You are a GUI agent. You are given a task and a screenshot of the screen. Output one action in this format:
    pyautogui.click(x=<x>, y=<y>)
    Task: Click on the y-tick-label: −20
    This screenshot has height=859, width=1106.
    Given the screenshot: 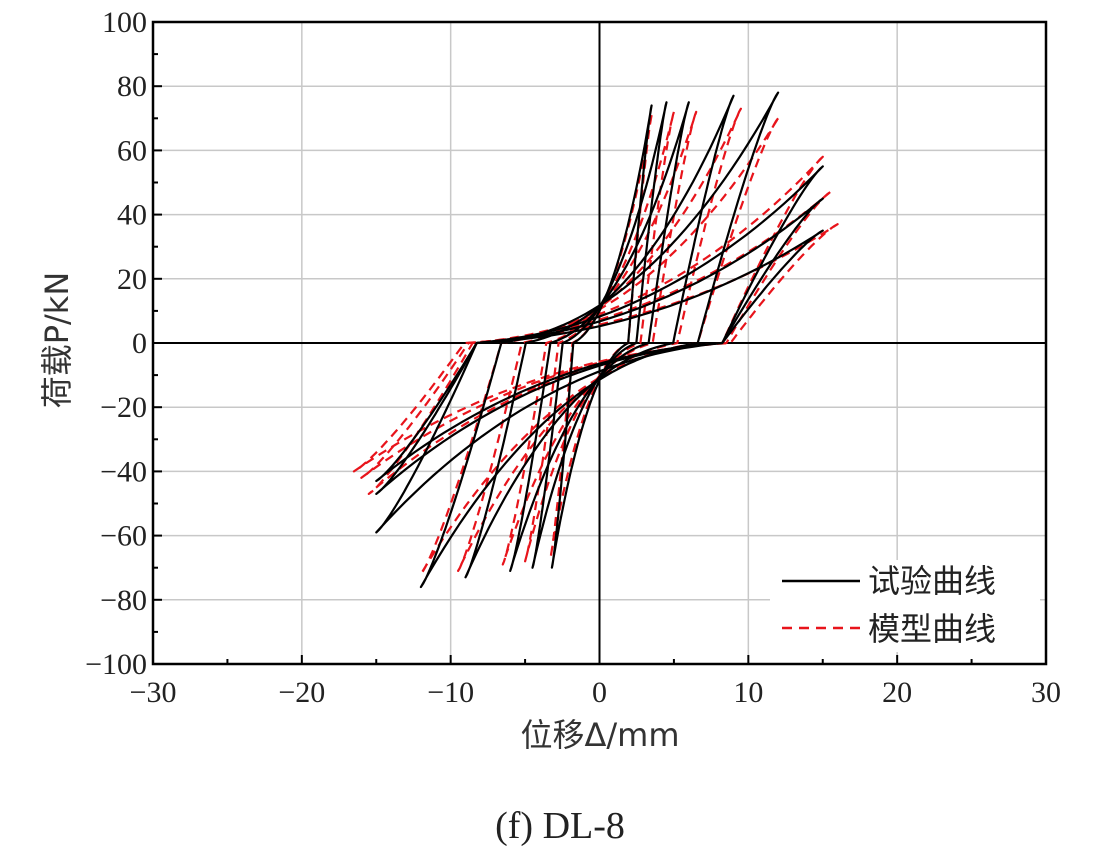 What is the action you would take?
    pyautogui.click(x=123, y=407)
    